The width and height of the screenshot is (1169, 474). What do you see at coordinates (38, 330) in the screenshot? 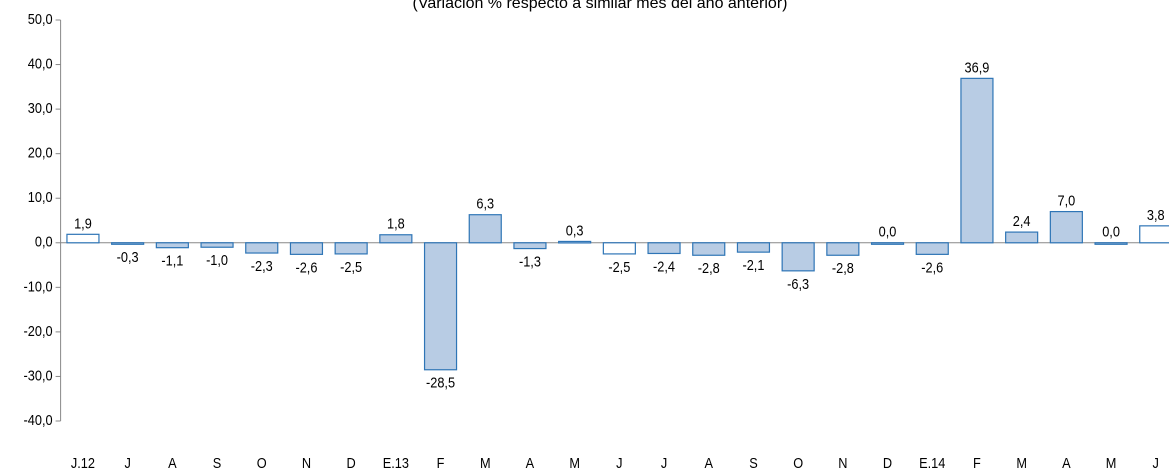
I see `y-tick-label: -20,0` at bounding box center [38, 330].